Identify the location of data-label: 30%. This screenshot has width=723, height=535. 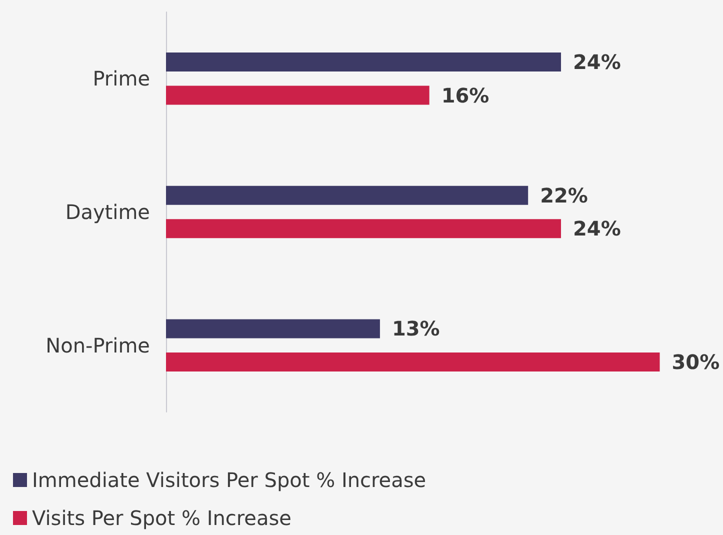
(696, 362).